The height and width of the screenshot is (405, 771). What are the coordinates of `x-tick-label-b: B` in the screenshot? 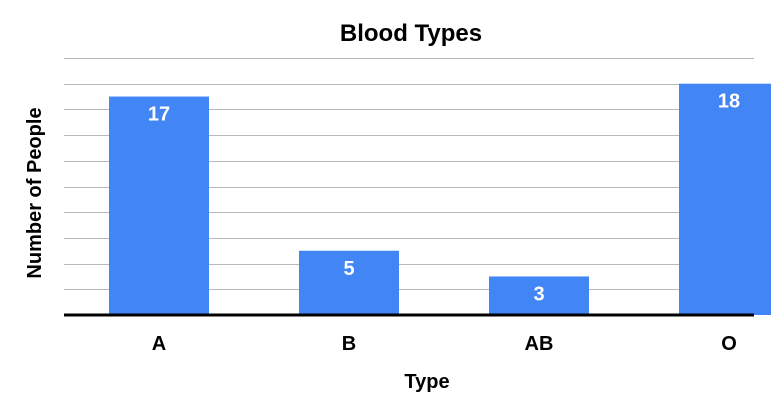 It's located at (349, 344).